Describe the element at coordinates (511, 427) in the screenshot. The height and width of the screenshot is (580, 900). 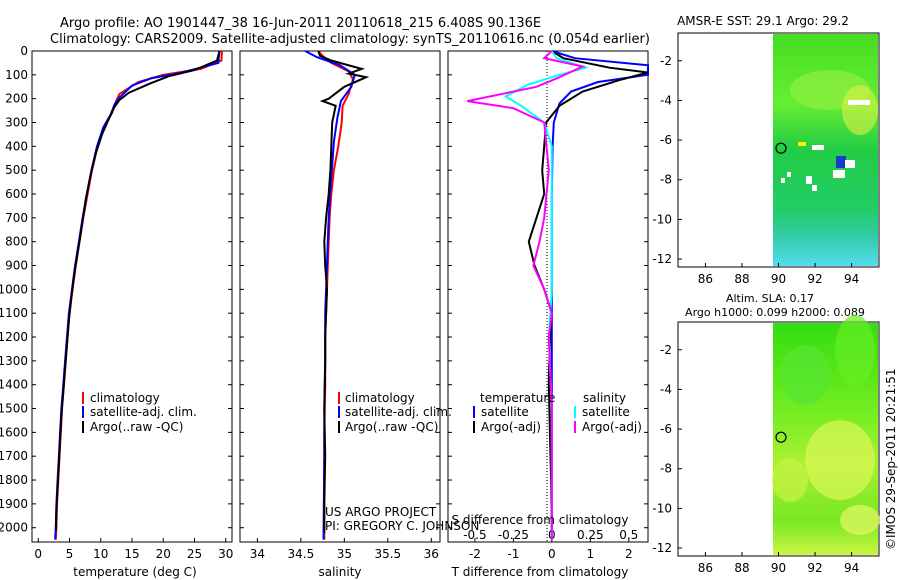
I see `legend-t-argo-label: Argo(-adj)` at that location.